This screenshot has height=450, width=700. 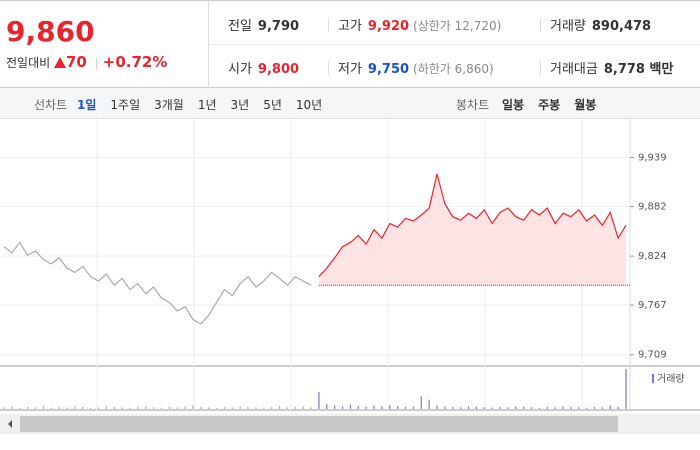 I want to click on price-box: 9,860 전일대비 70 | +0.72%, so click(x=104, y=44).